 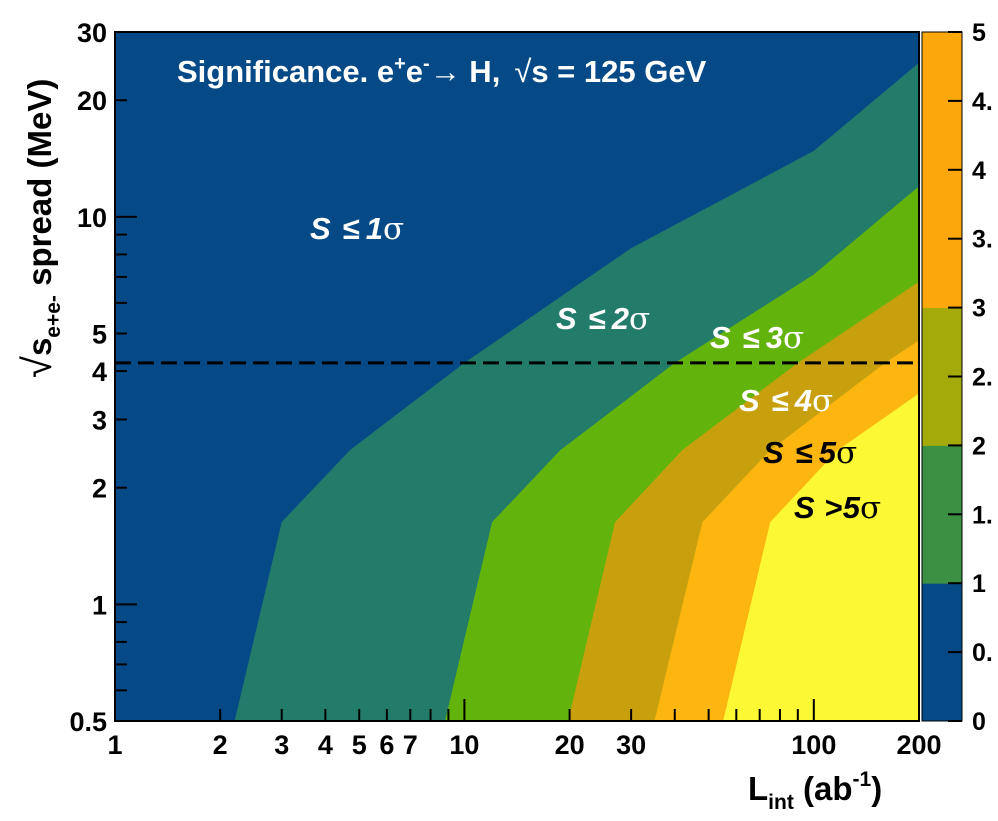 What do you see at coordinates (757, 338) in the screenshot?
I see `region-label-3sigma: S ≤3σ` at bounding box center [757, 338].